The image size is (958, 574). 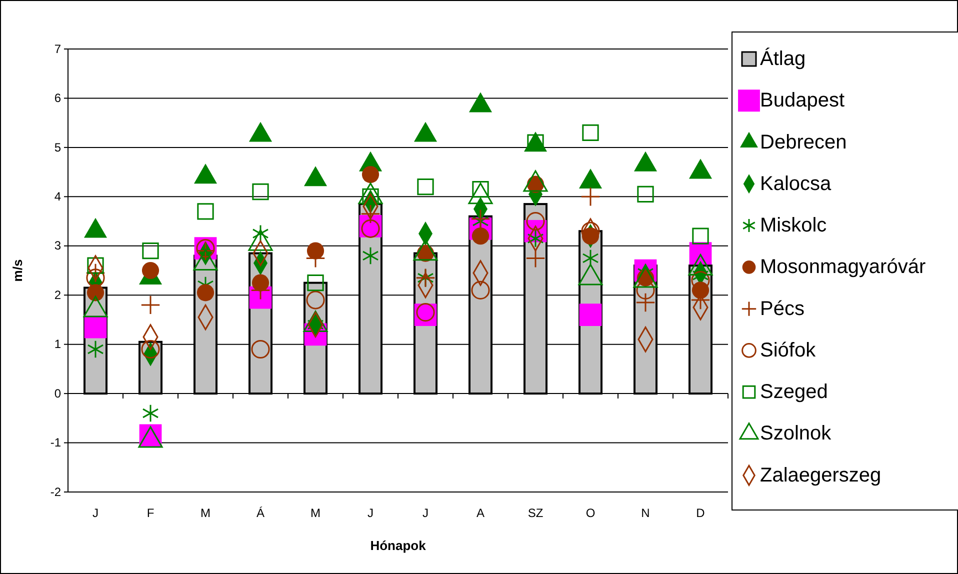 I want to click on y-tick-label: 7, so click(x=58, y=49).